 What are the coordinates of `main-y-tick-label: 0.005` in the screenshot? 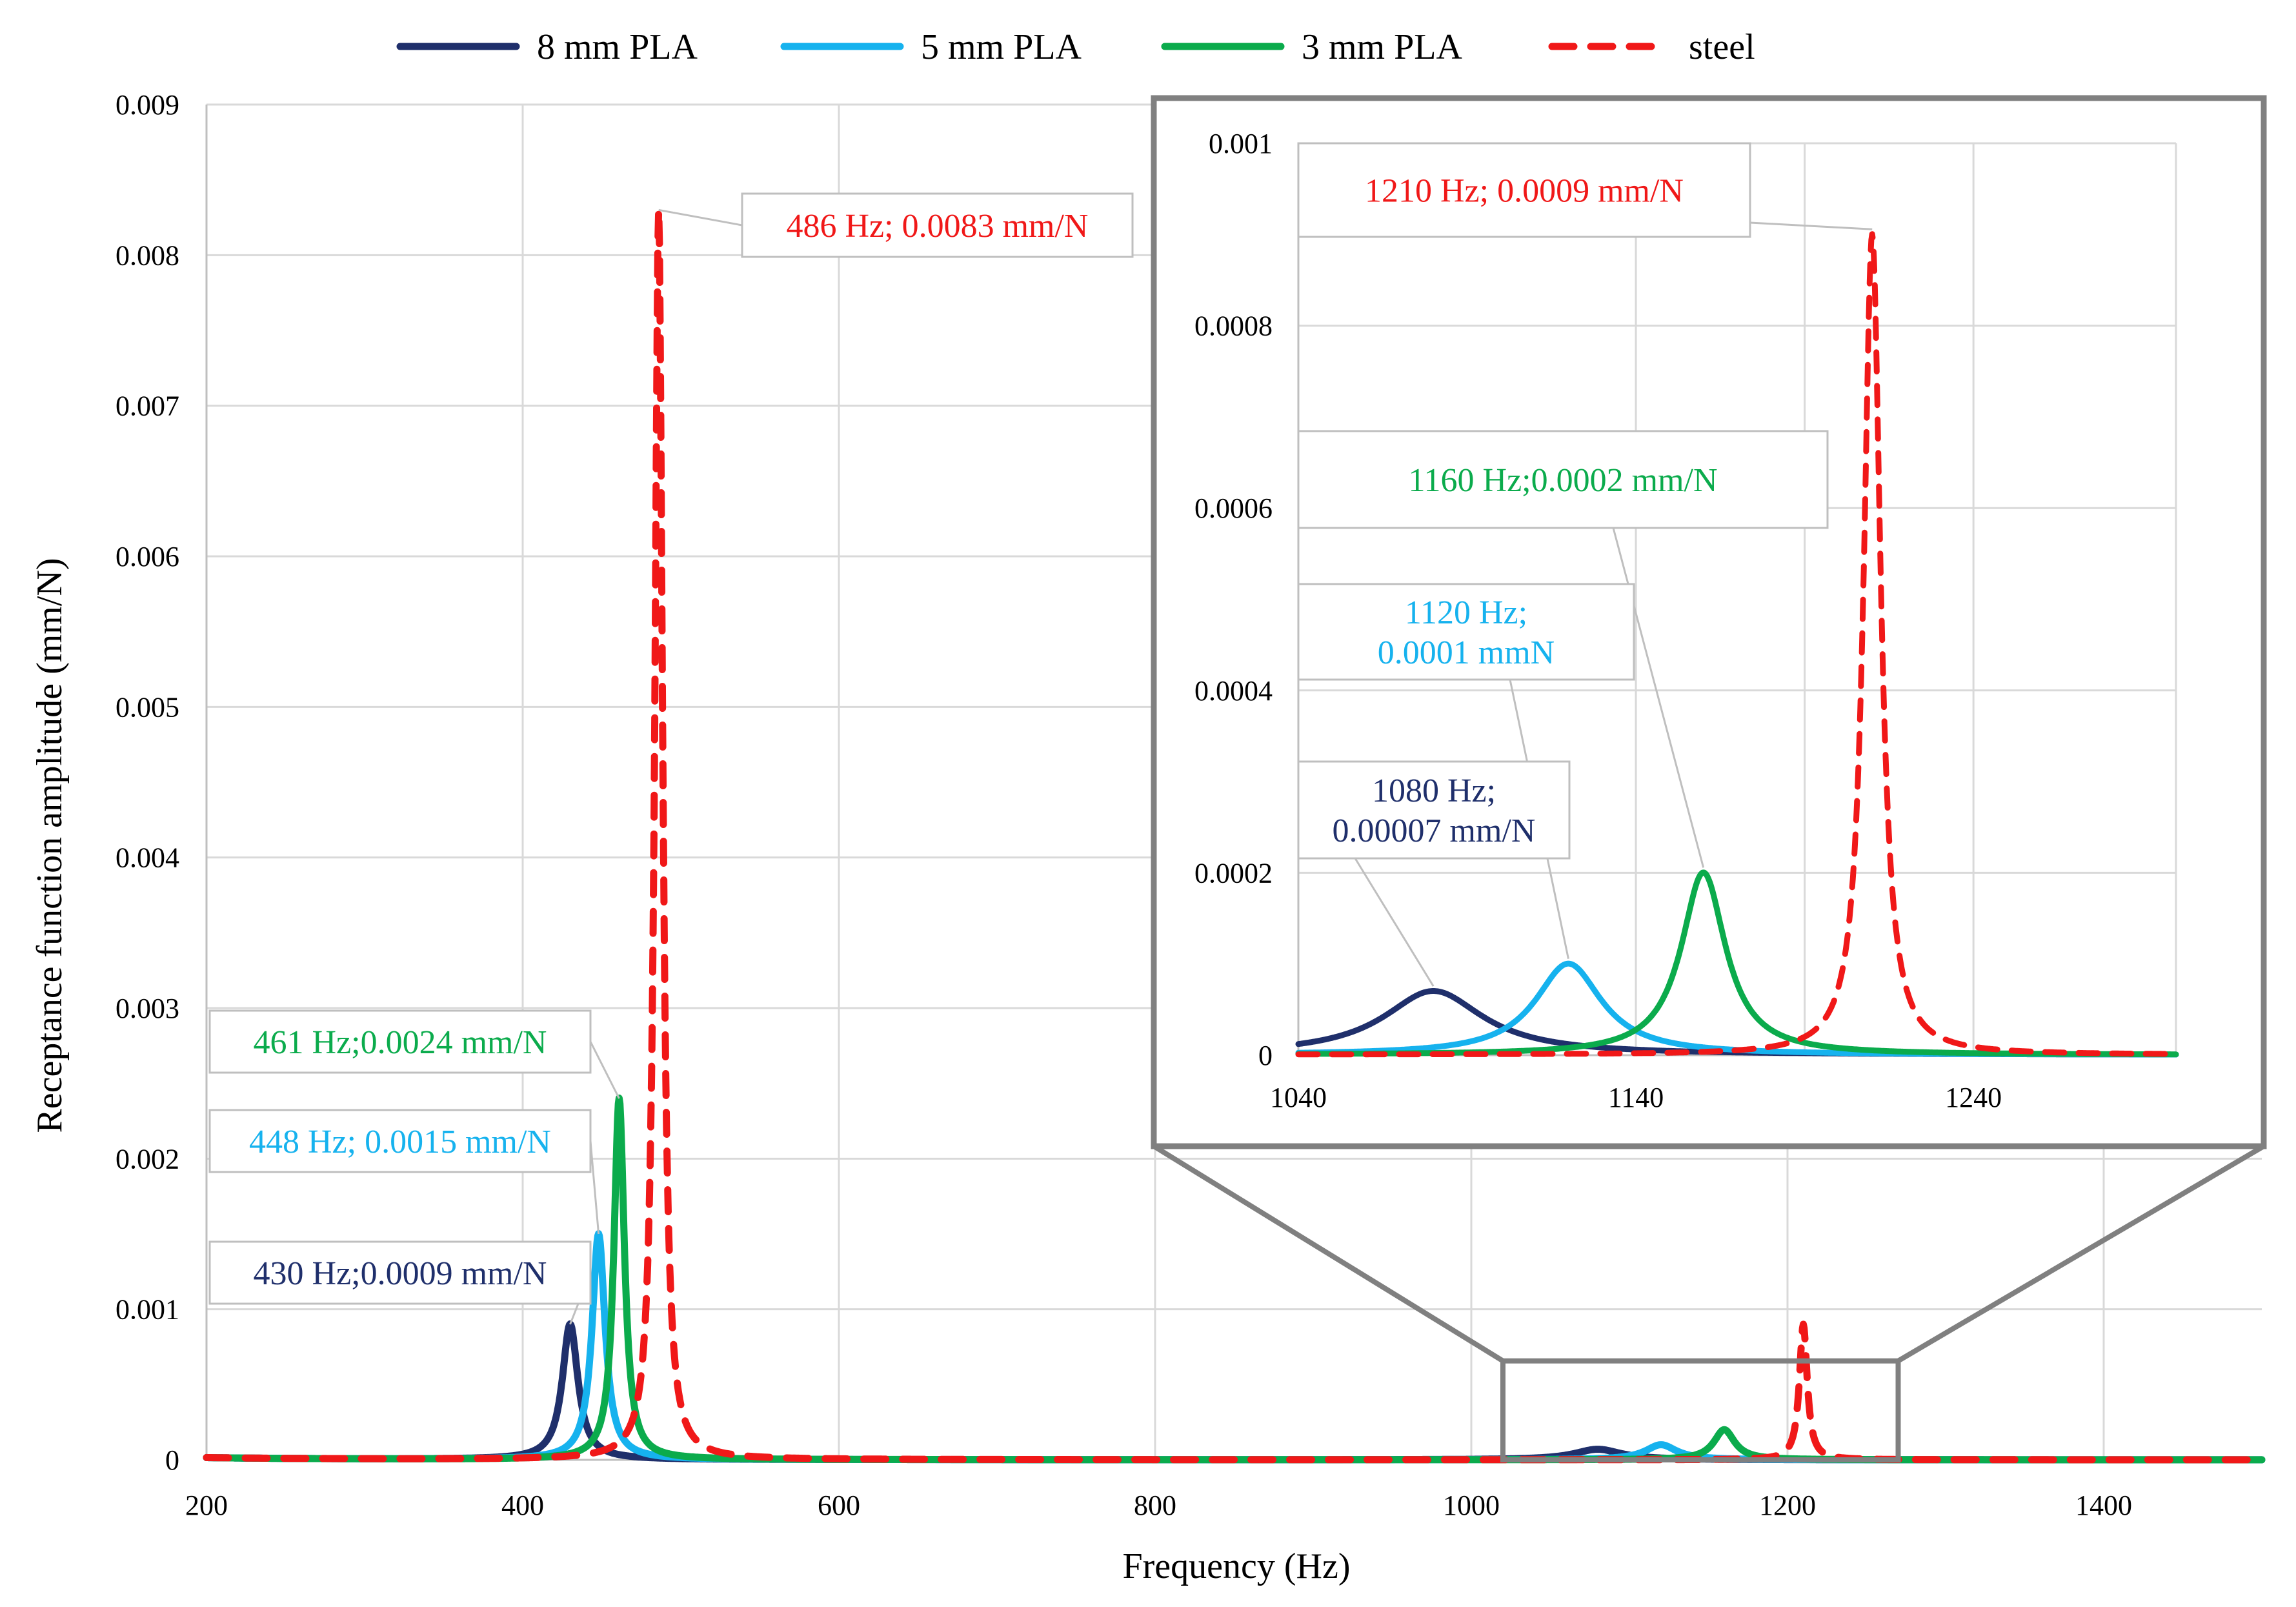 It's located at (147, 707).